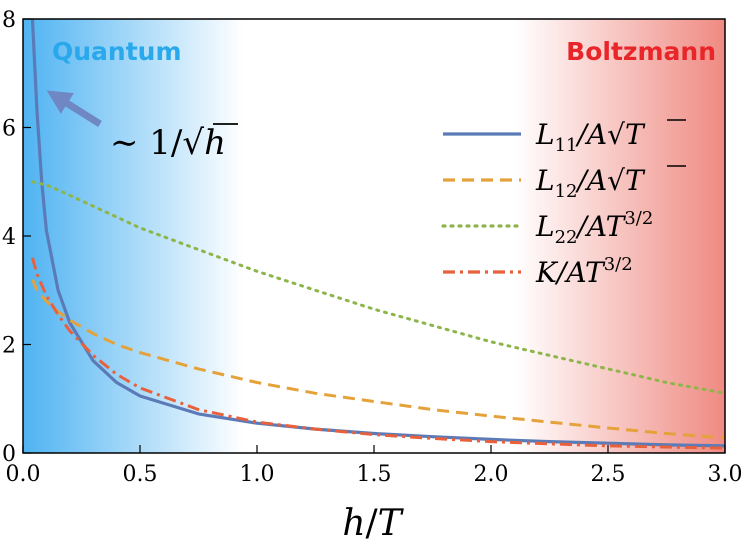  I want to click on legend-label-4: K/AT3/2, so click(584, 271).